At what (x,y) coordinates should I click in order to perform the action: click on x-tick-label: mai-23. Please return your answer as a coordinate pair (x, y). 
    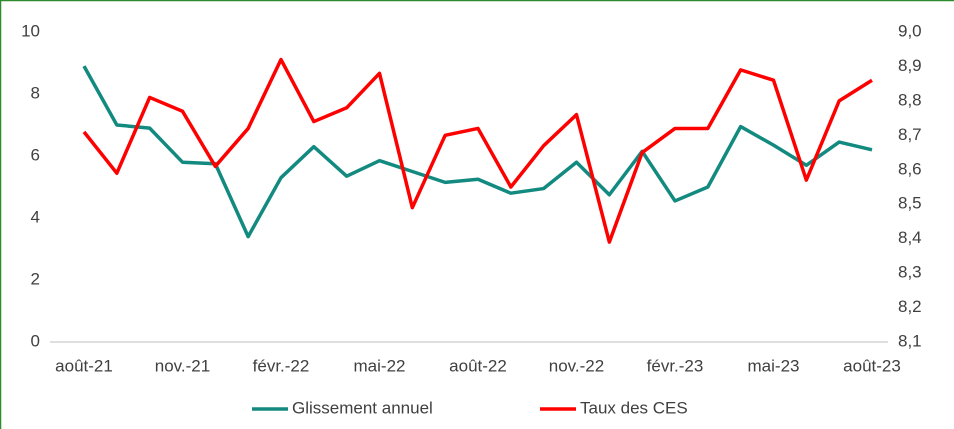
    Looking at the image, I should click on (774, 365).